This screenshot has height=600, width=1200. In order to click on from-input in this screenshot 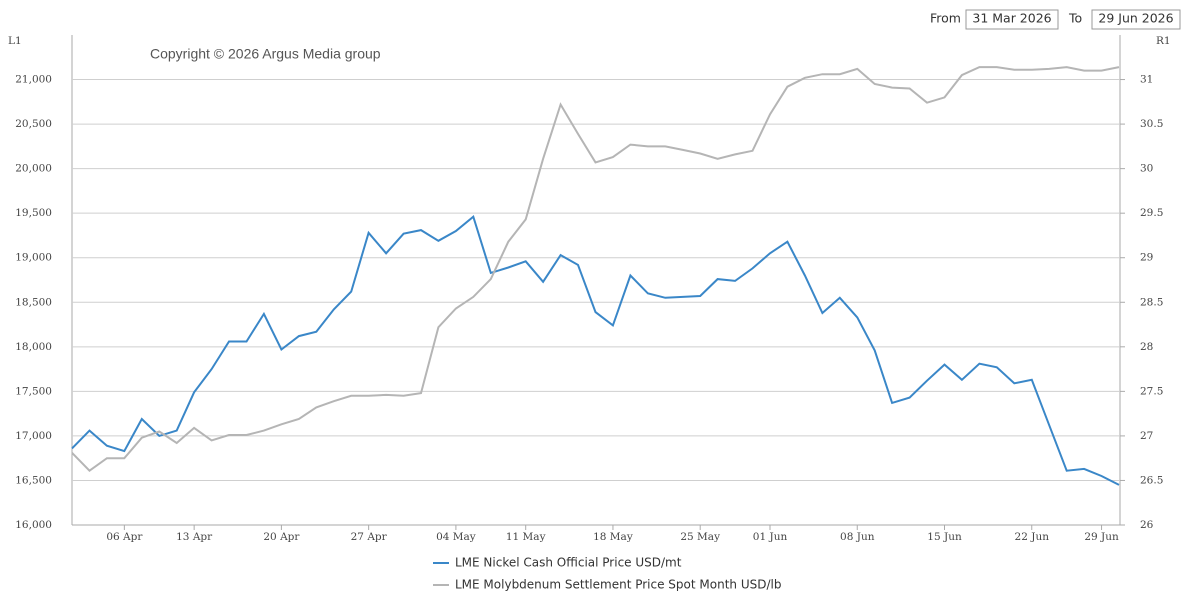, I will do `click(1012, 19)`.